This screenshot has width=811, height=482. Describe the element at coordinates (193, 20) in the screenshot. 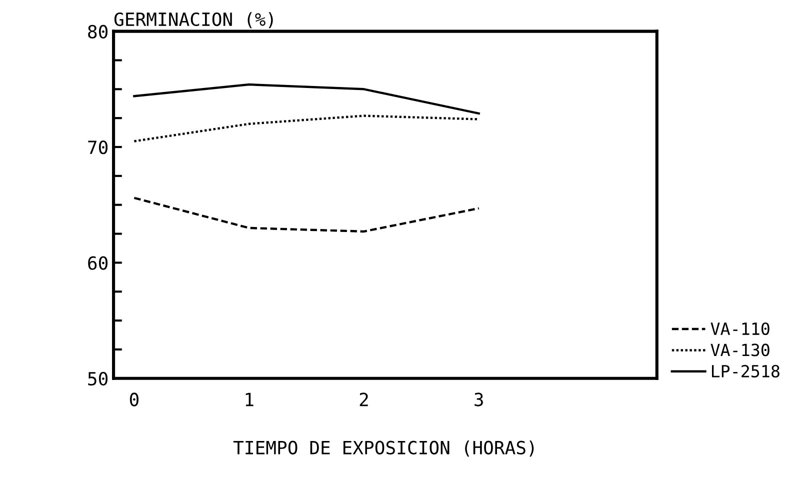

I see `y-axis-title: GERMINACION (%)` at that location.